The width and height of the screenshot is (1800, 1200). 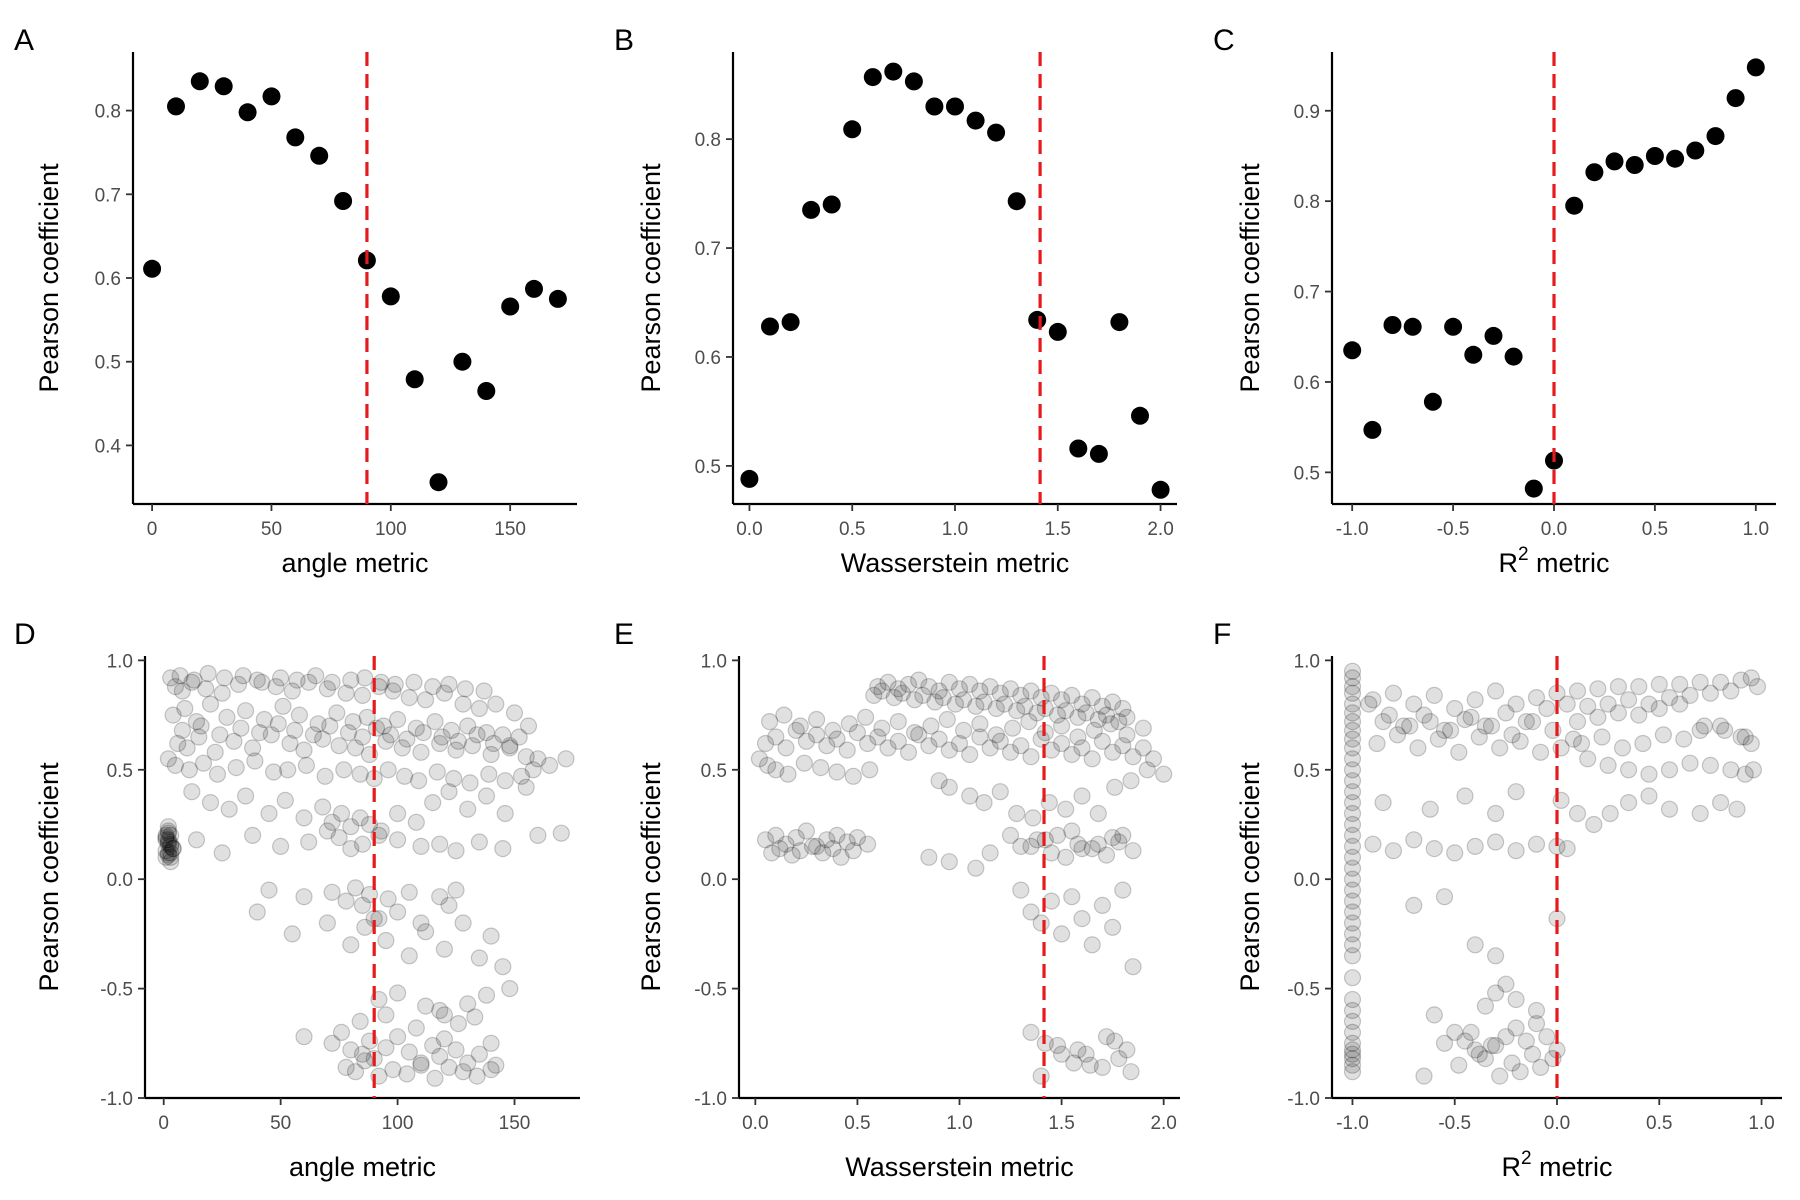 What do you see at coordinates (1303, 1099) in the screenshot?
I see `y-tick-label: -1.0` at bounding box center [1303, 1099].